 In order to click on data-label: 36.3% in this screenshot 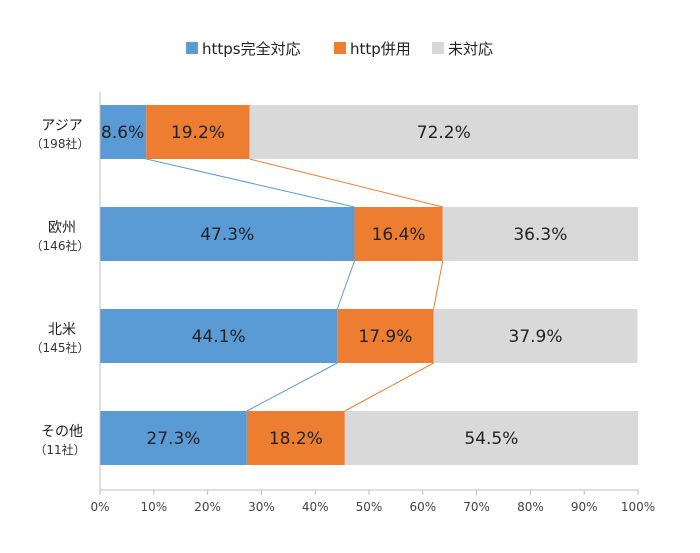, I will do `click(540, 235)`.